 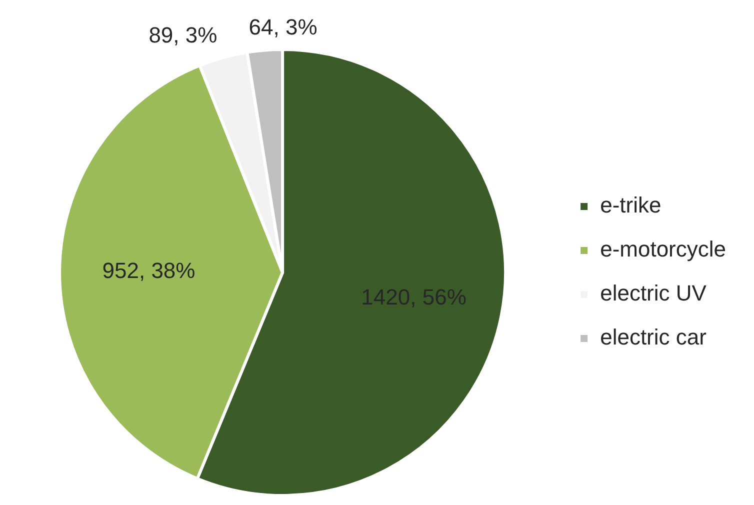 What do you see at coordinates (631, 205) in the screenshot?
I see `legend-label: e-trike` at bounding box center [631, 205].